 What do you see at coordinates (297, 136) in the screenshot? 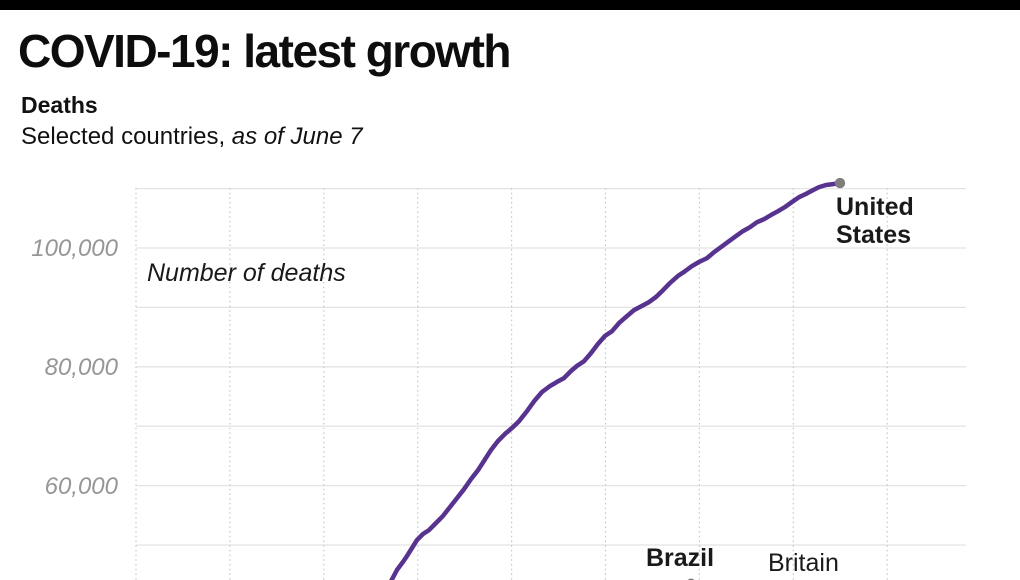
I see `subtitle-date-text: as of June 7` at bounding box center [297, 136].